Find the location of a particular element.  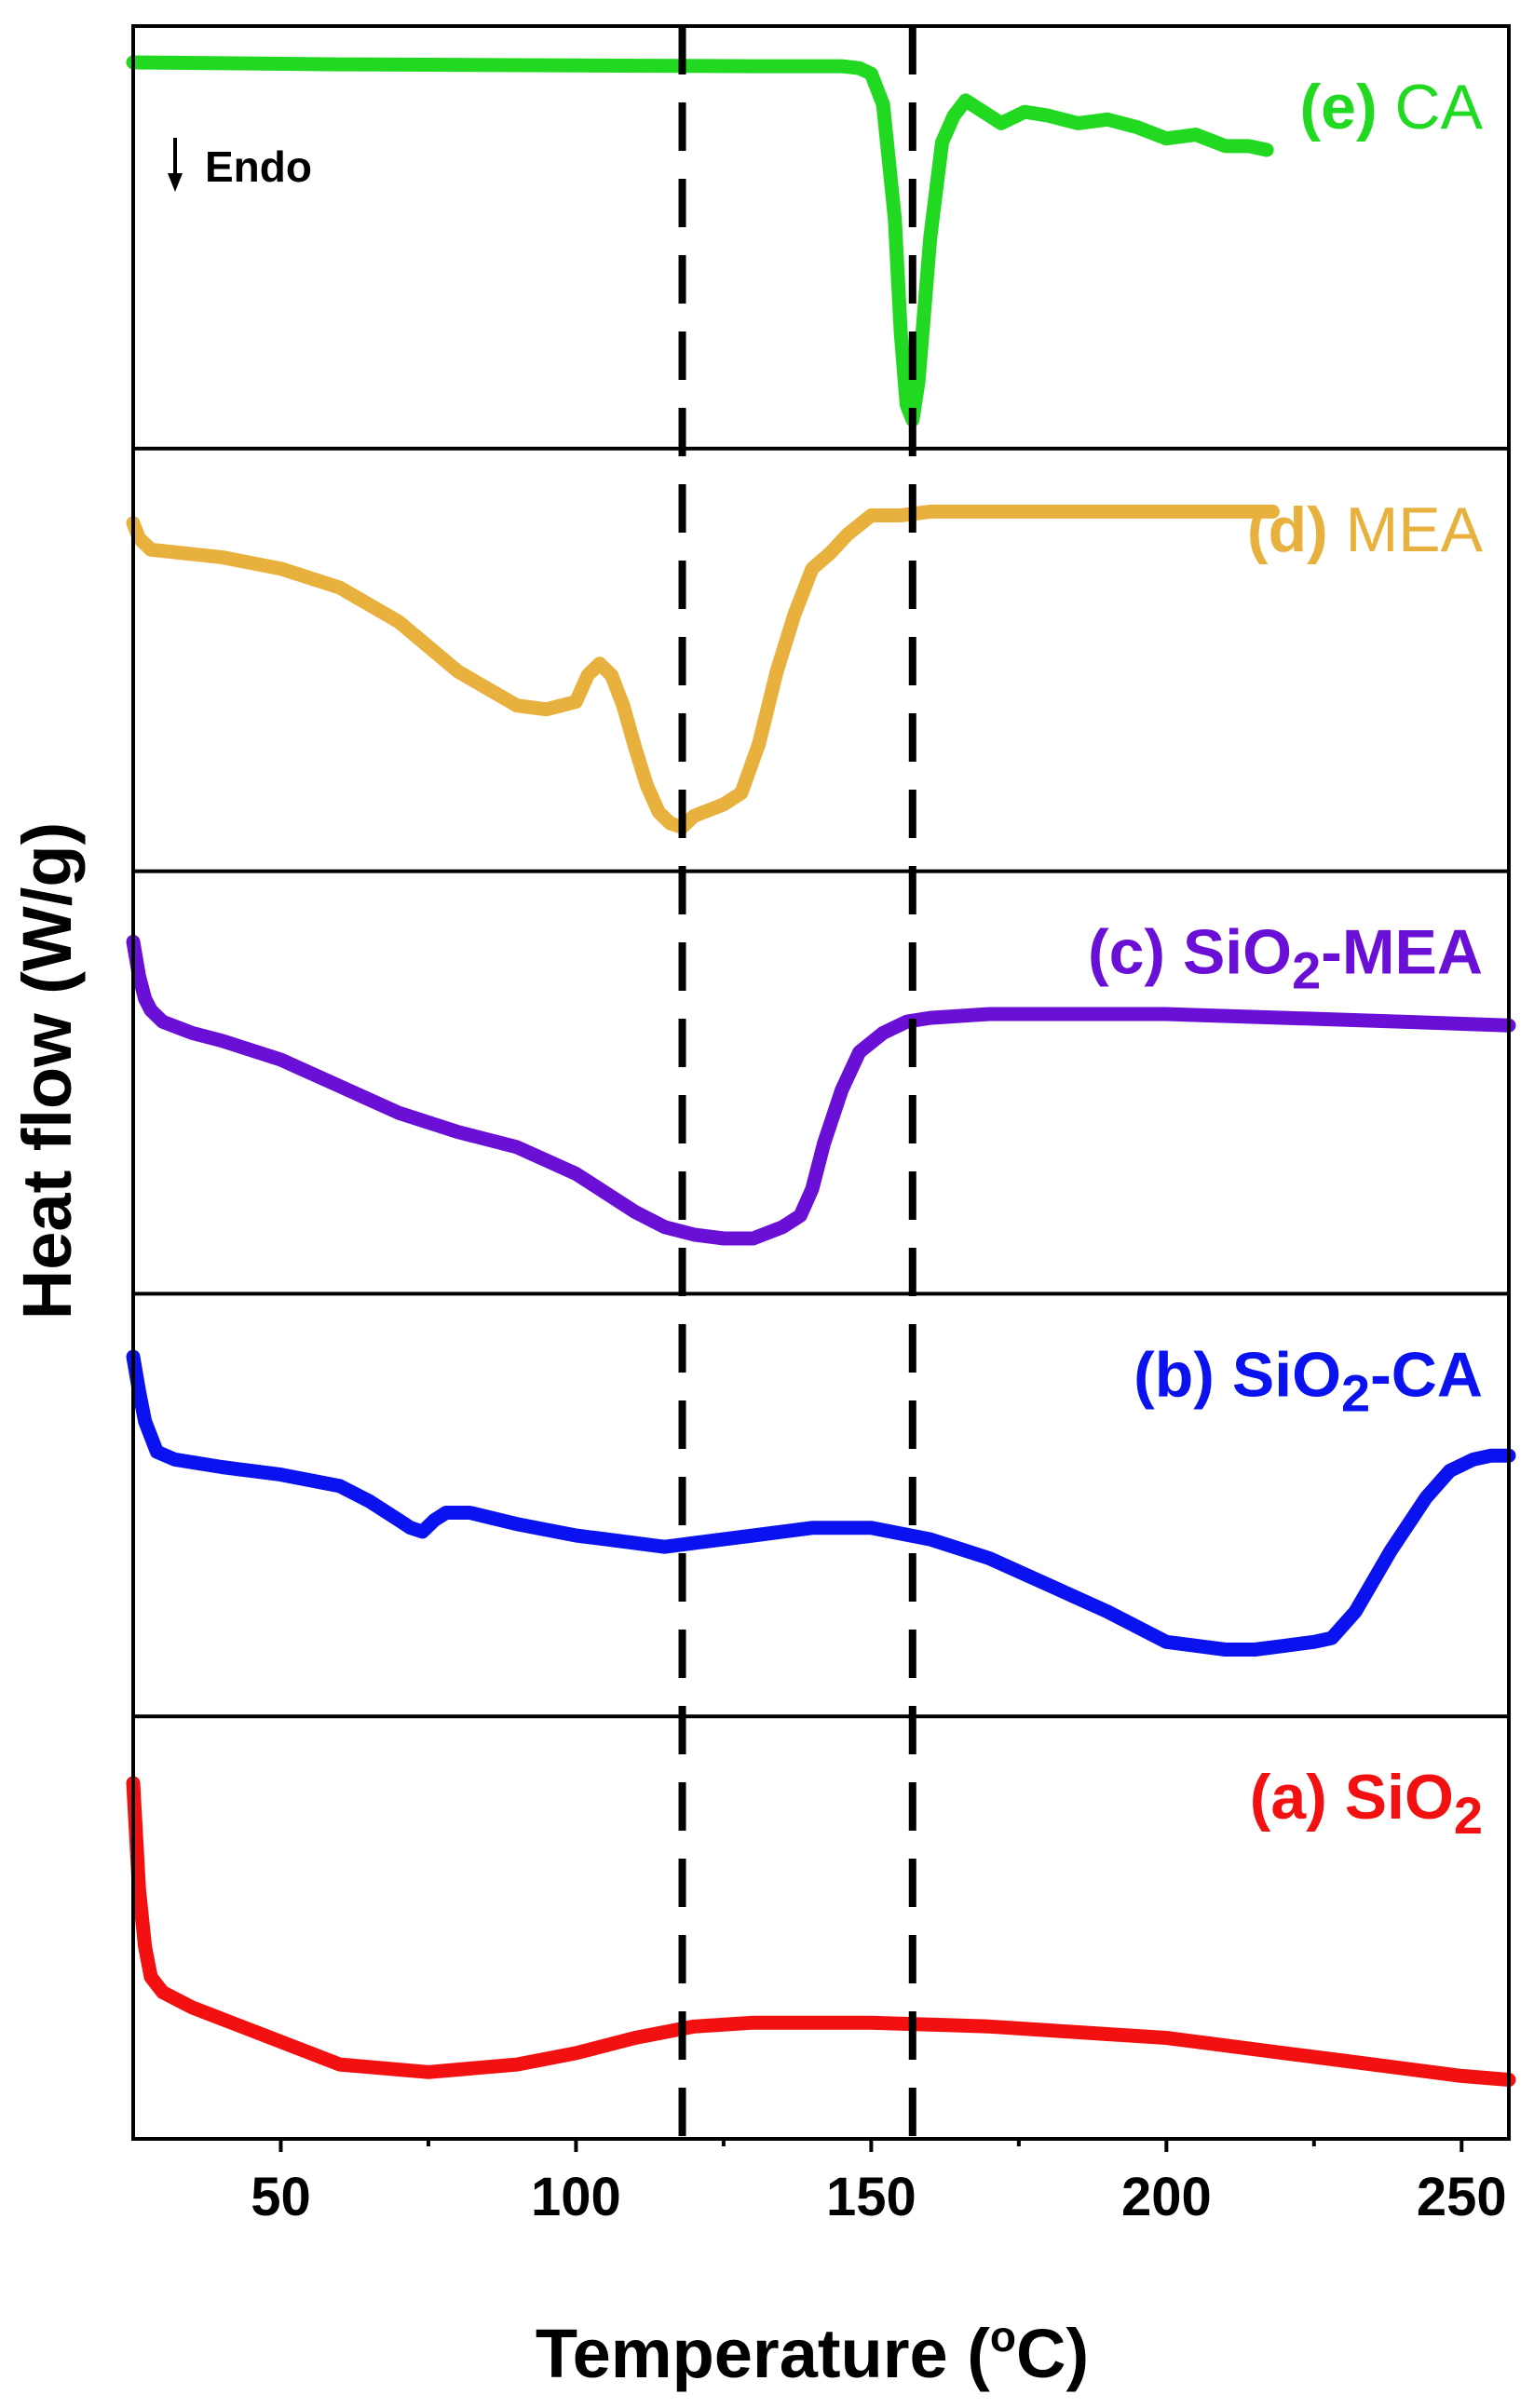

x-axis-label-end: C) is located at coordinates (1053, 2353).